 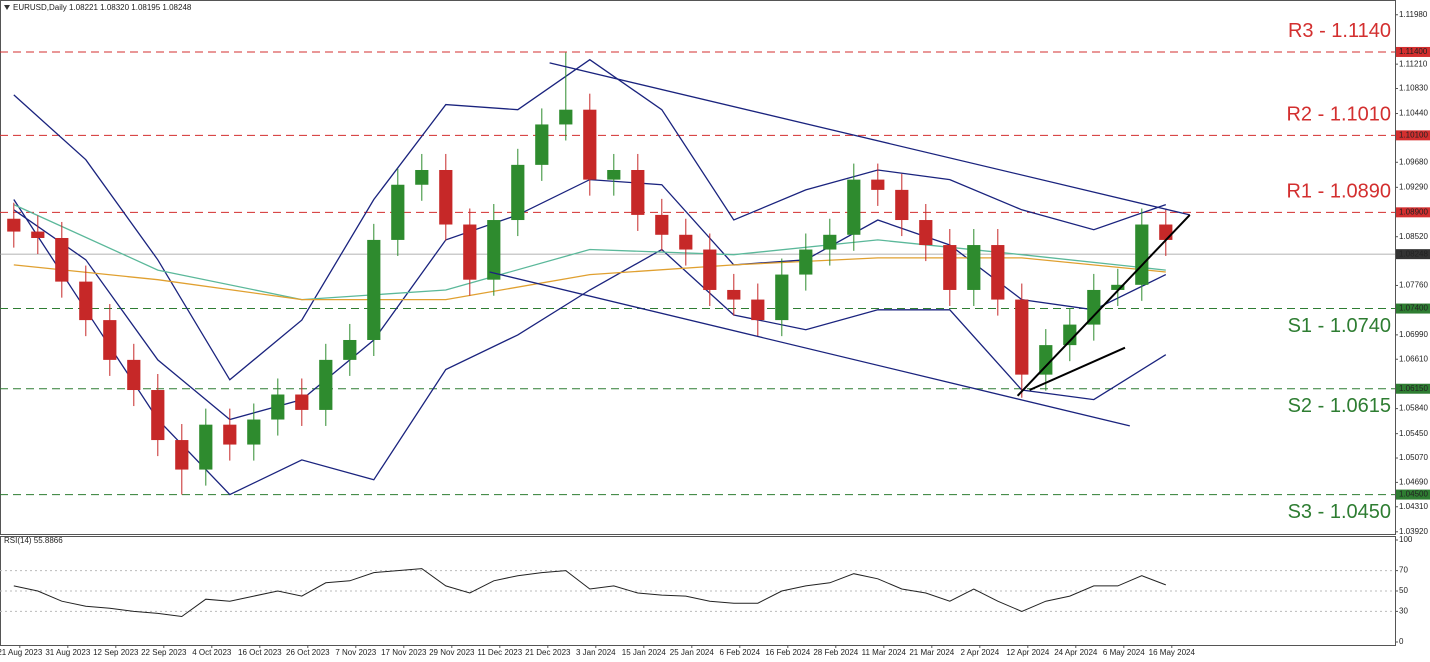 I want to click on rsi-tick-label: 50, so click(x=1403, y=590).